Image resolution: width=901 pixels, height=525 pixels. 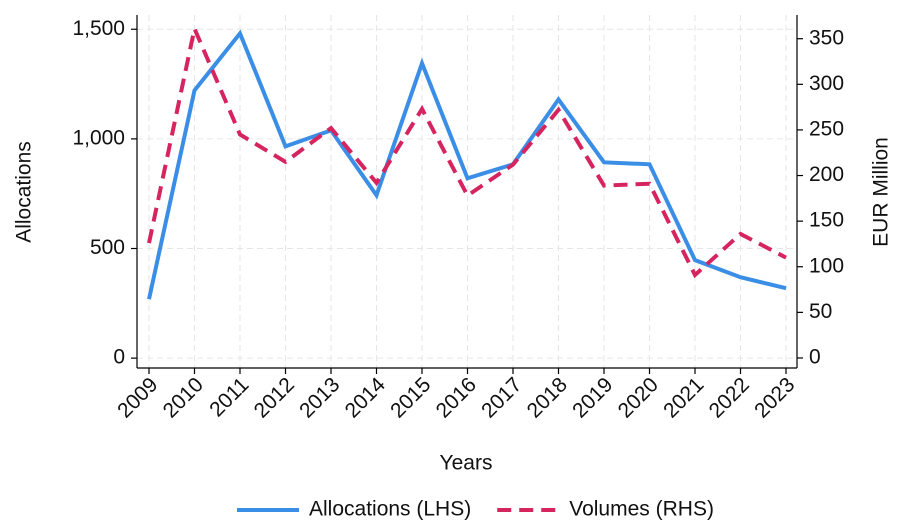 What do you see at coordinates (641, 509) in the screenshot?
I see `legend-label: Volumes (RHS)` at bounding box center [641, 509].